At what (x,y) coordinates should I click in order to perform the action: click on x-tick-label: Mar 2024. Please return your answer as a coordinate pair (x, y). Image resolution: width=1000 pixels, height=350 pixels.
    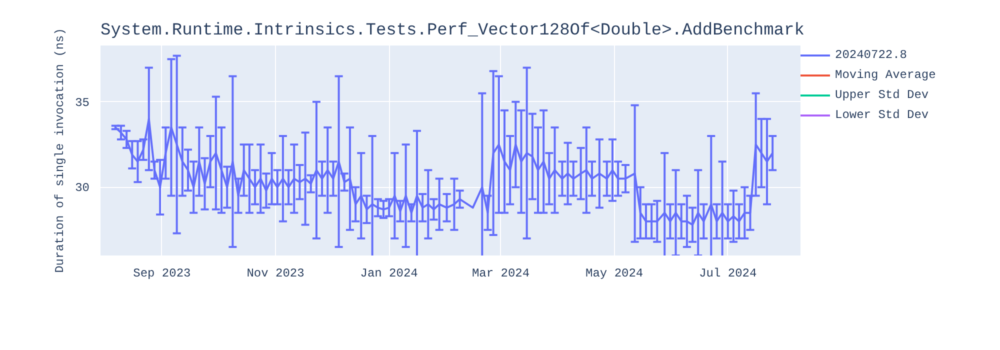
    Looking at the image, I should click on (501, 273).